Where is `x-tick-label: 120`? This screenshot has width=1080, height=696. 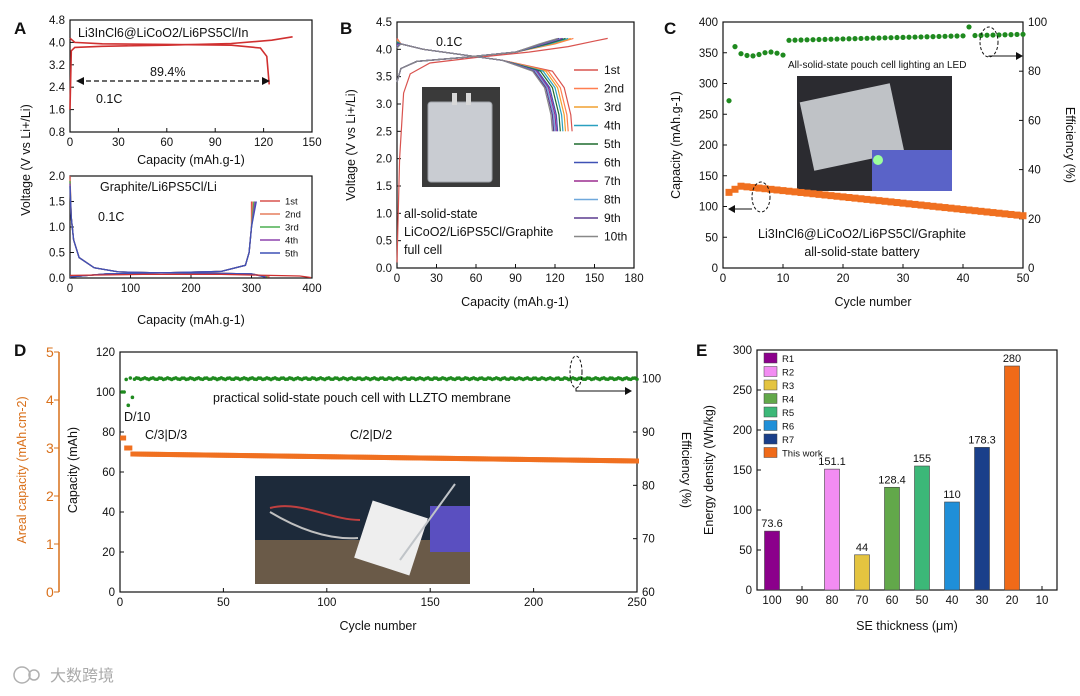
x-tick-label: 120 is located at coordinates (263, 143).